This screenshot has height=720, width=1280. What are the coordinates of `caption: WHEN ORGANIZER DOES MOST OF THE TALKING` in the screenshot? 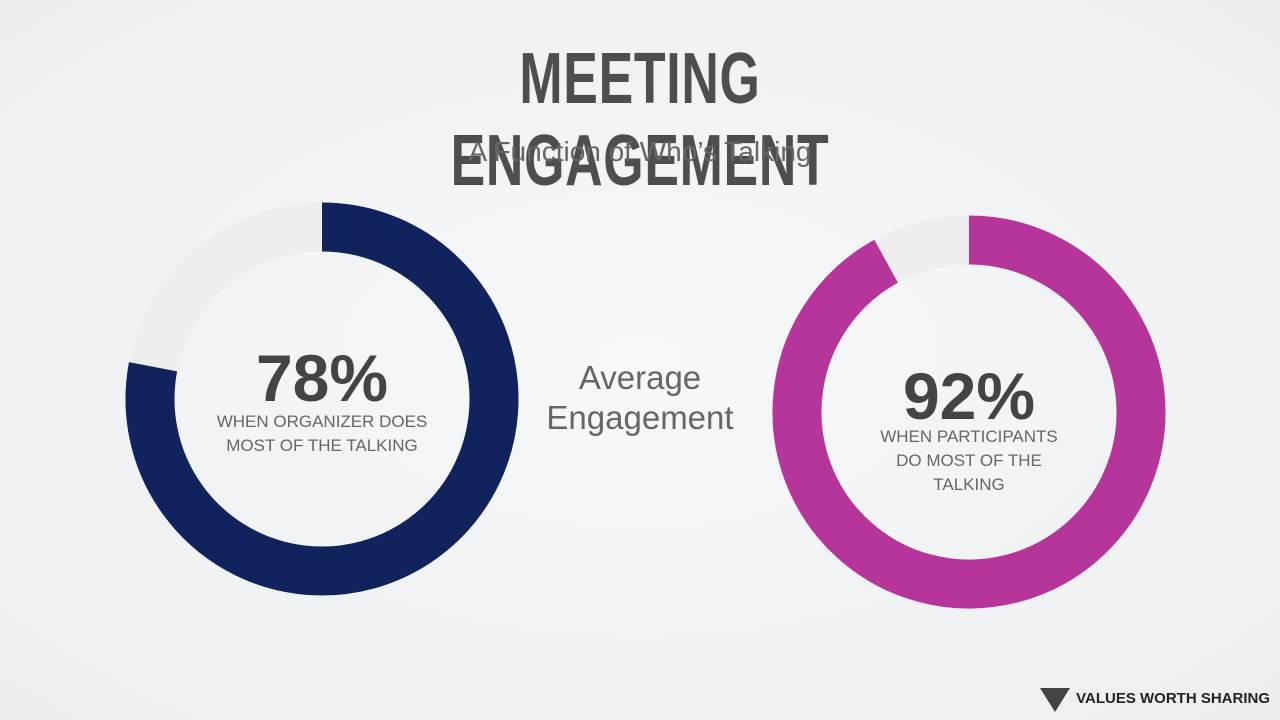 It's located at (322, 433).